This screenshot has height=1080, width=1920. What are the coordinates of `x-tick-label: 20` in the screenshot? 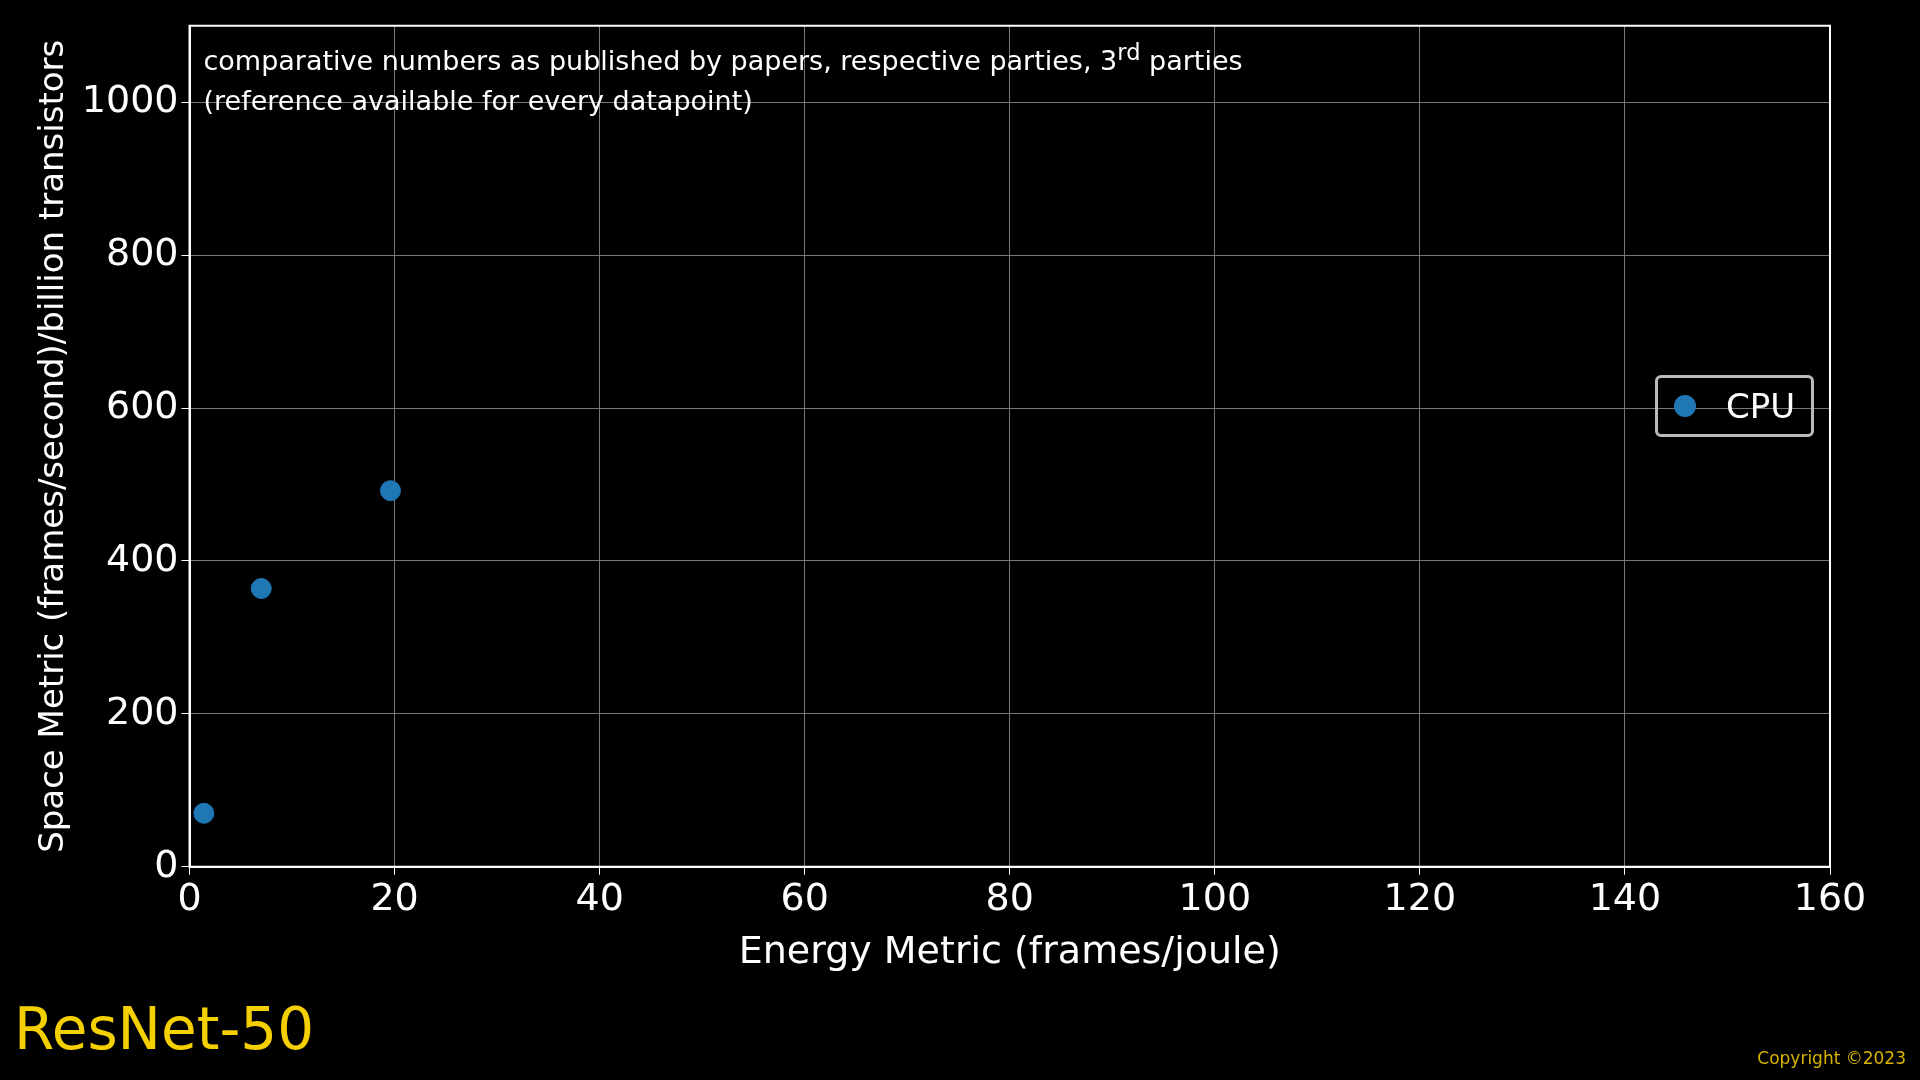 It's located at (394, 897).